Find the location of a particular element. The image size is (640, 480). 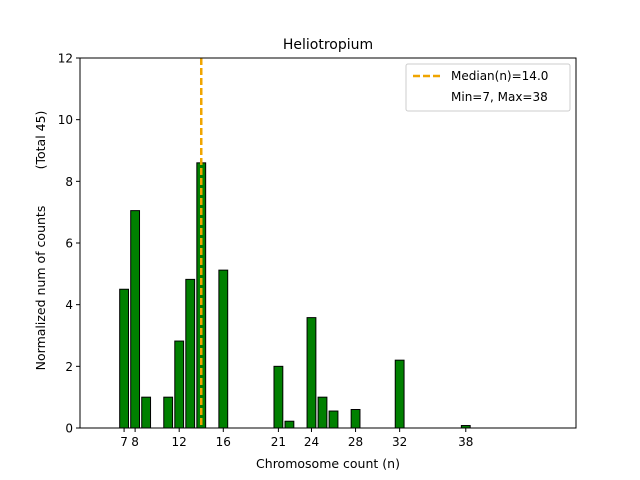

x-tick-label-28: 28 is located at coordinates (355, 442).